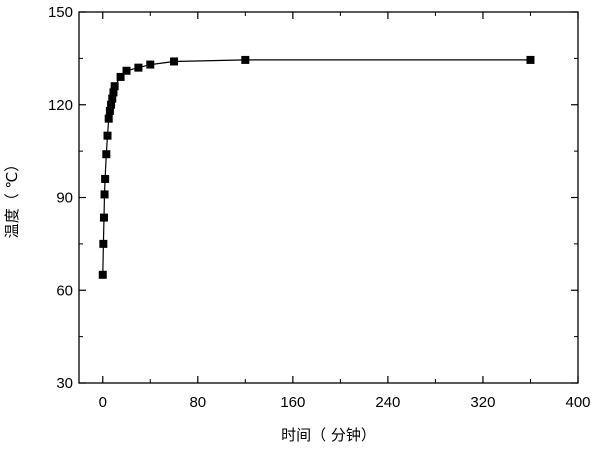  I want to click on y-tick-label: 150, so click(60, 12).